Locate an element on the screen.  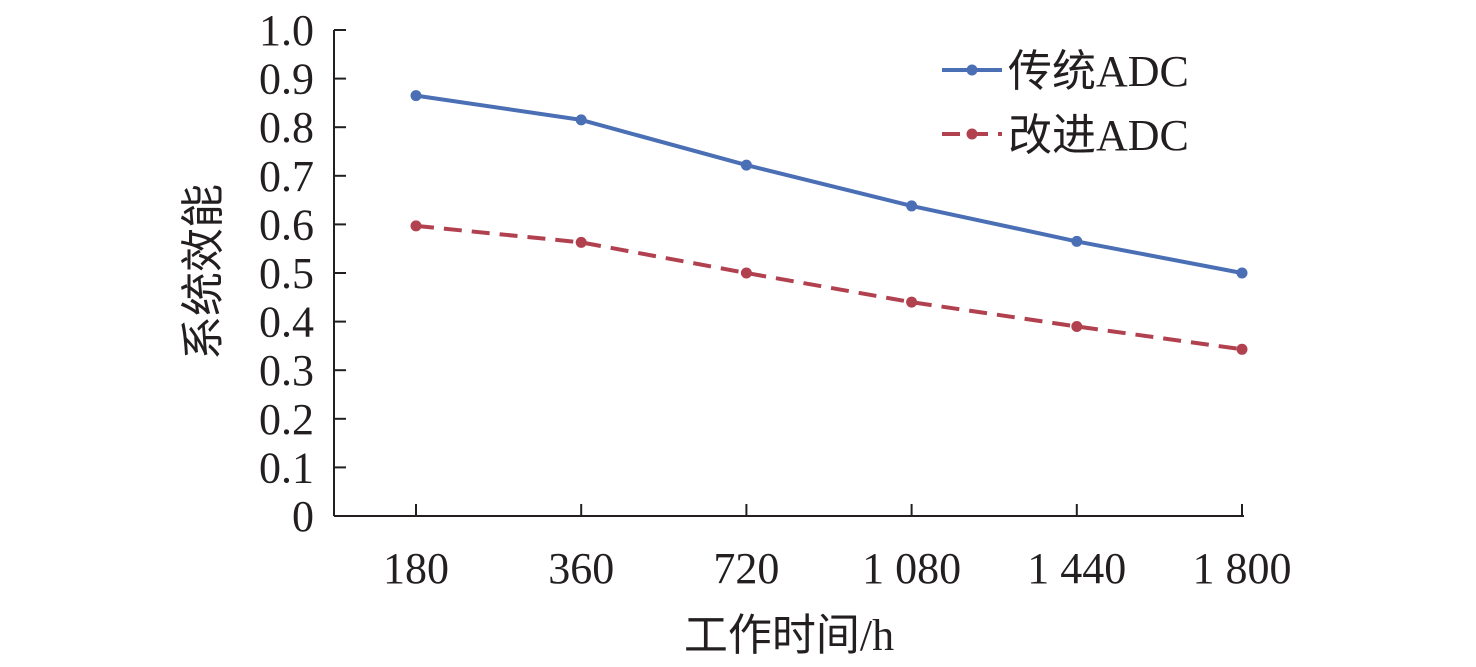
y-tick-label: 0.1 is located at coordinates (286, 467).